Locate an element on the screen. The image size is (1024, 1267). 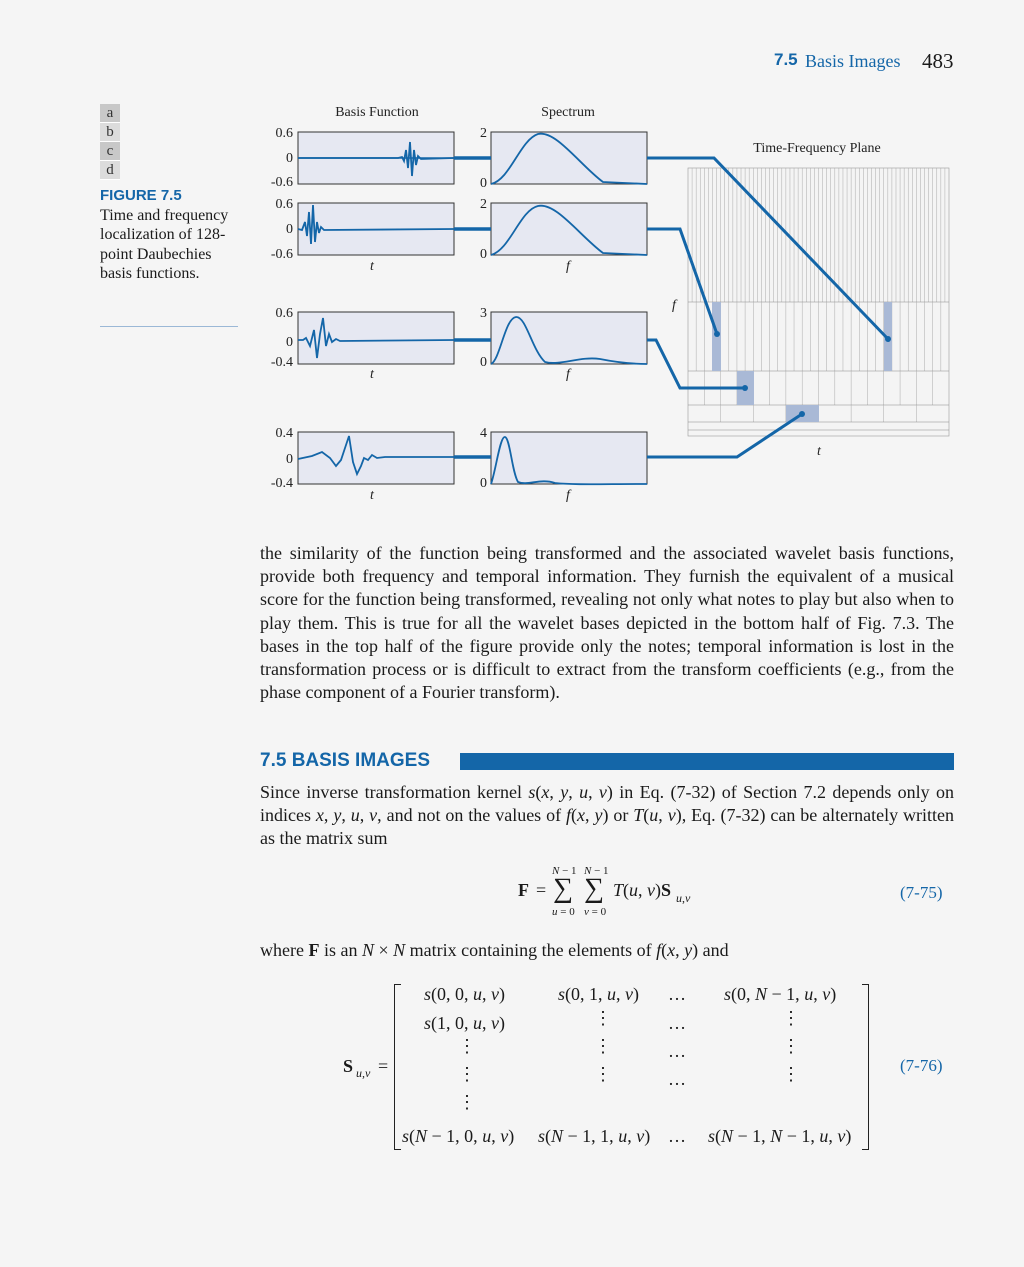
equation-number-7-76: (7-76) is located at coordinates (921, 1065).